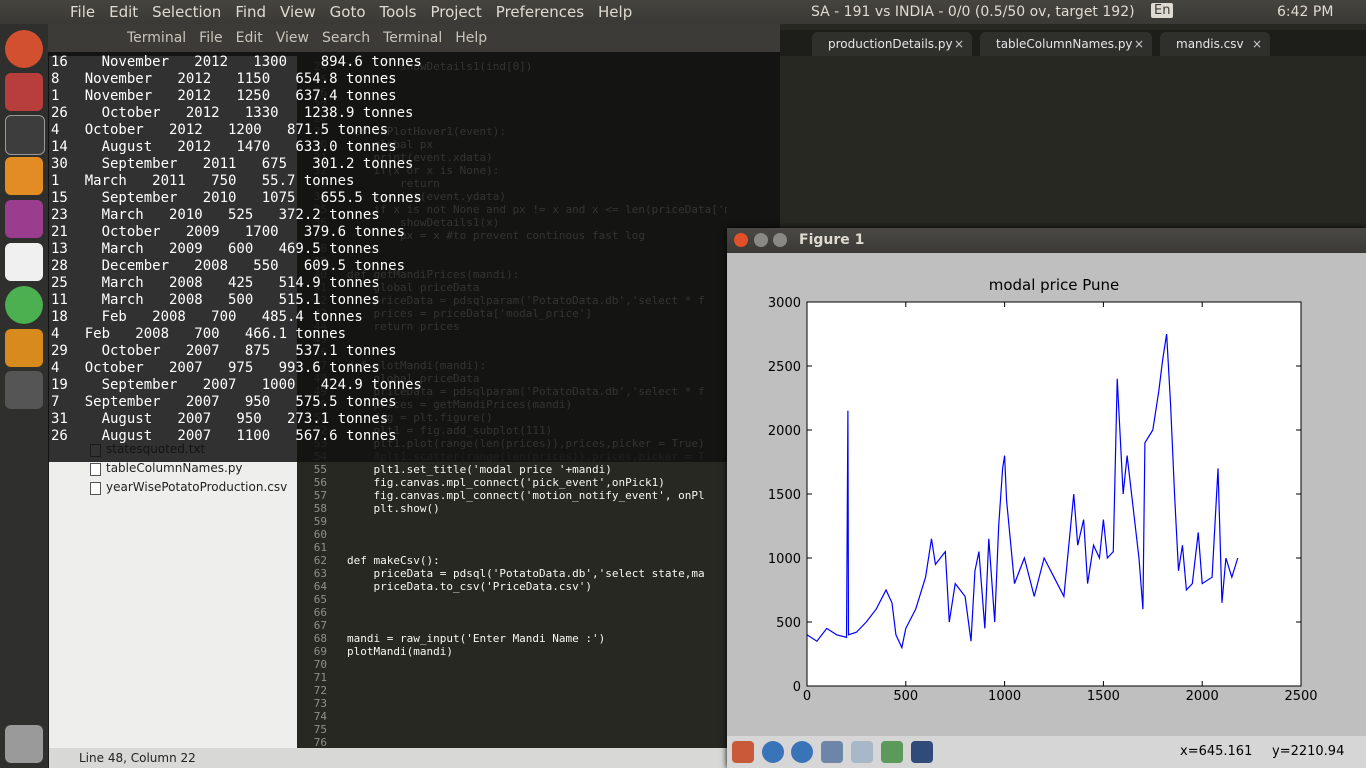  What do you see at coordinates (1305, 12) in the screenshot?
I see `clock: 6:42 PM` at bounding box center [1305, 12].